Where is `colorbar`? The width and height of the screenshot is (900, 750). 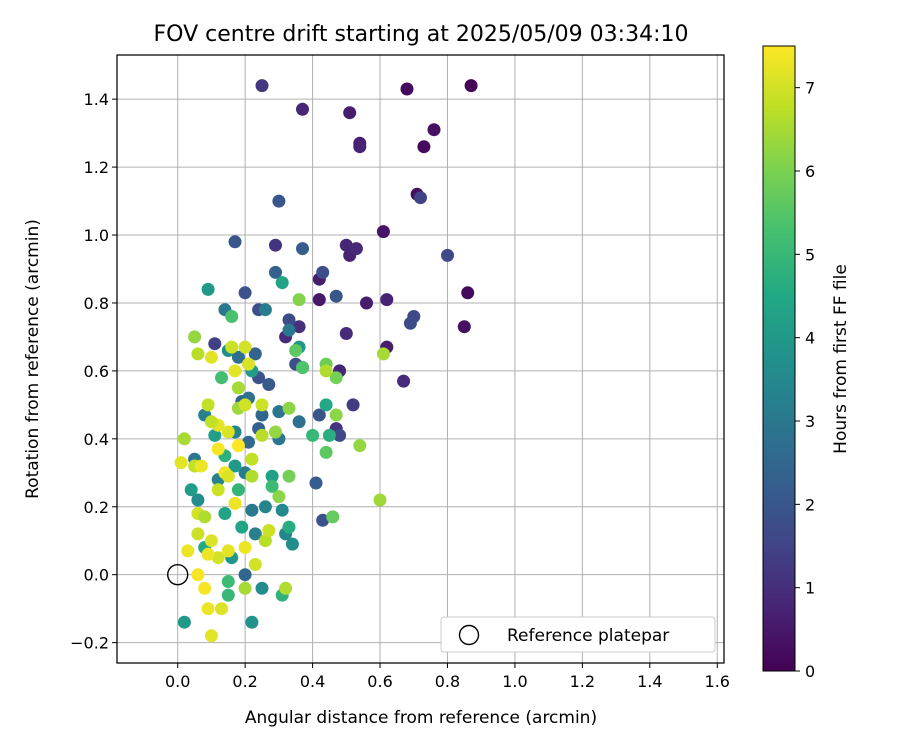 colorbar is located at coordinates (779, 358).